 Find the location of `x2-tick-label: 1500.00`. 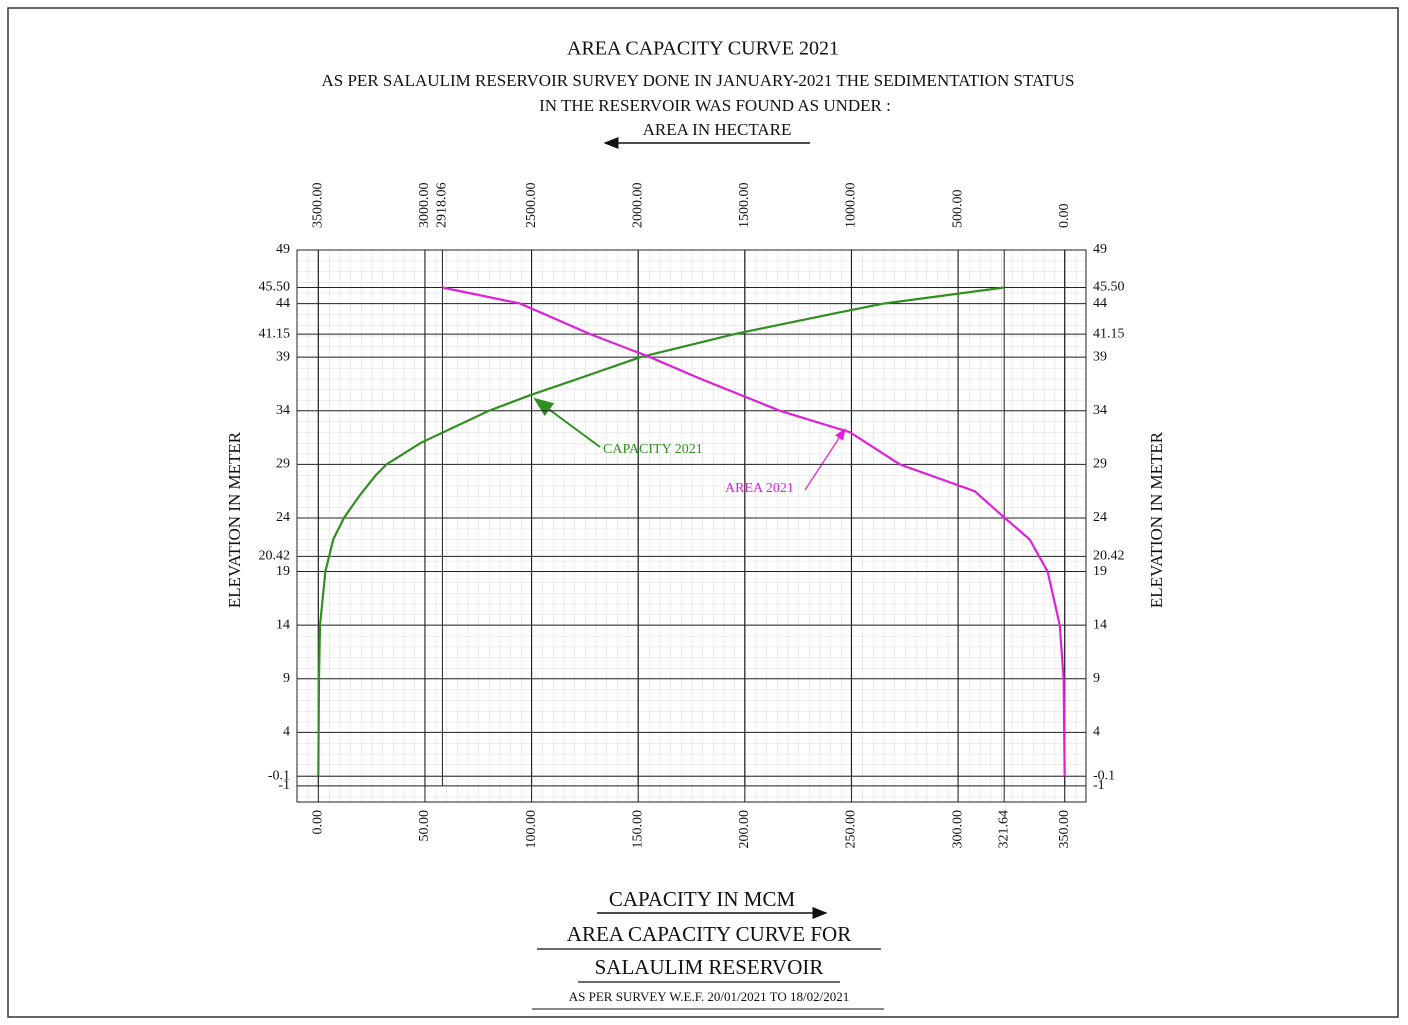

x2-tick-label: 1500.00 is located at coordinates (744, 206).